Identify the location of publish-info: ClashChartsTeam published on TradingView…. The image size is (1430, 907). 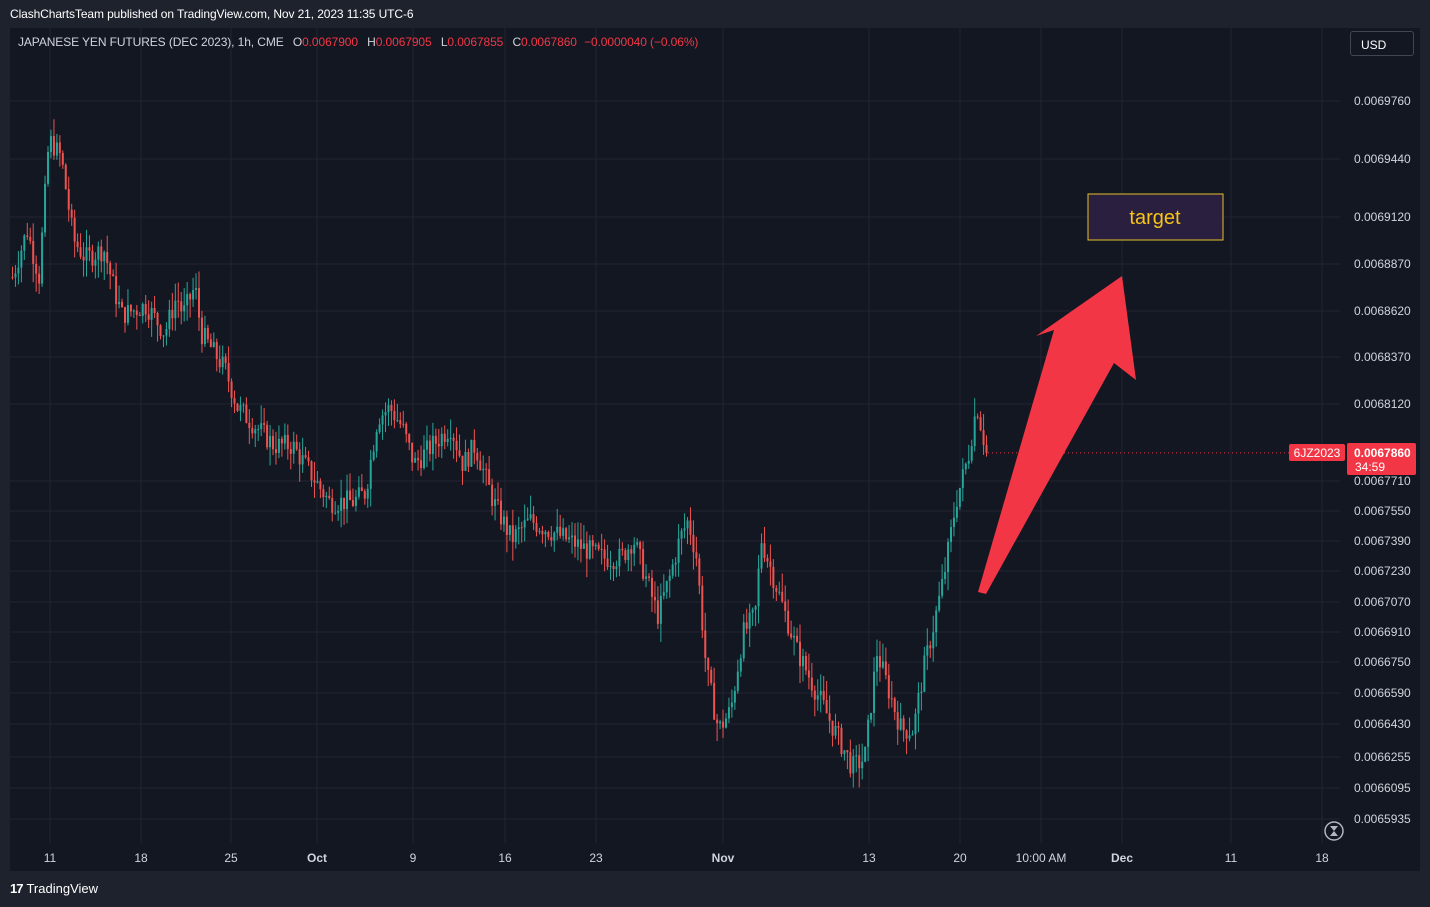
(212, 14).